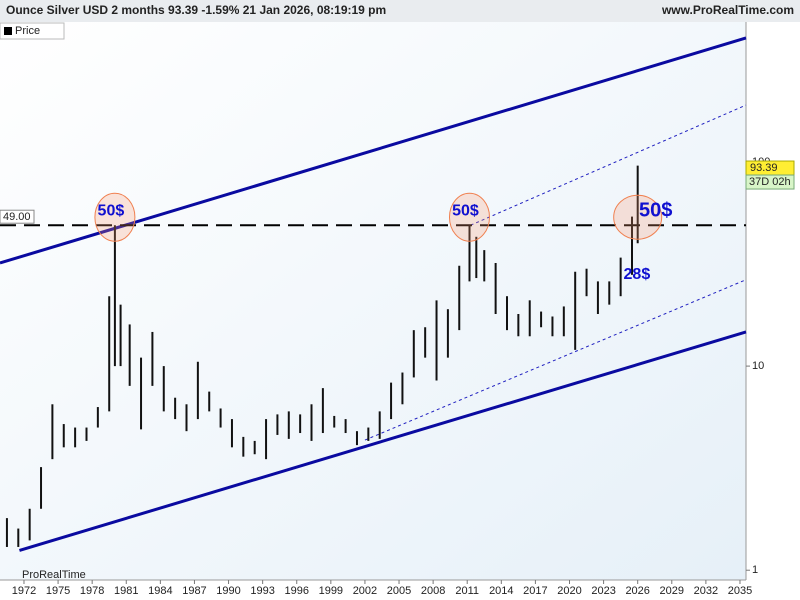 The image size is (800, 600). Describe the element at coordinates (58, 591) in the screenshot. I see `x-tick-label: 1975` at that location.